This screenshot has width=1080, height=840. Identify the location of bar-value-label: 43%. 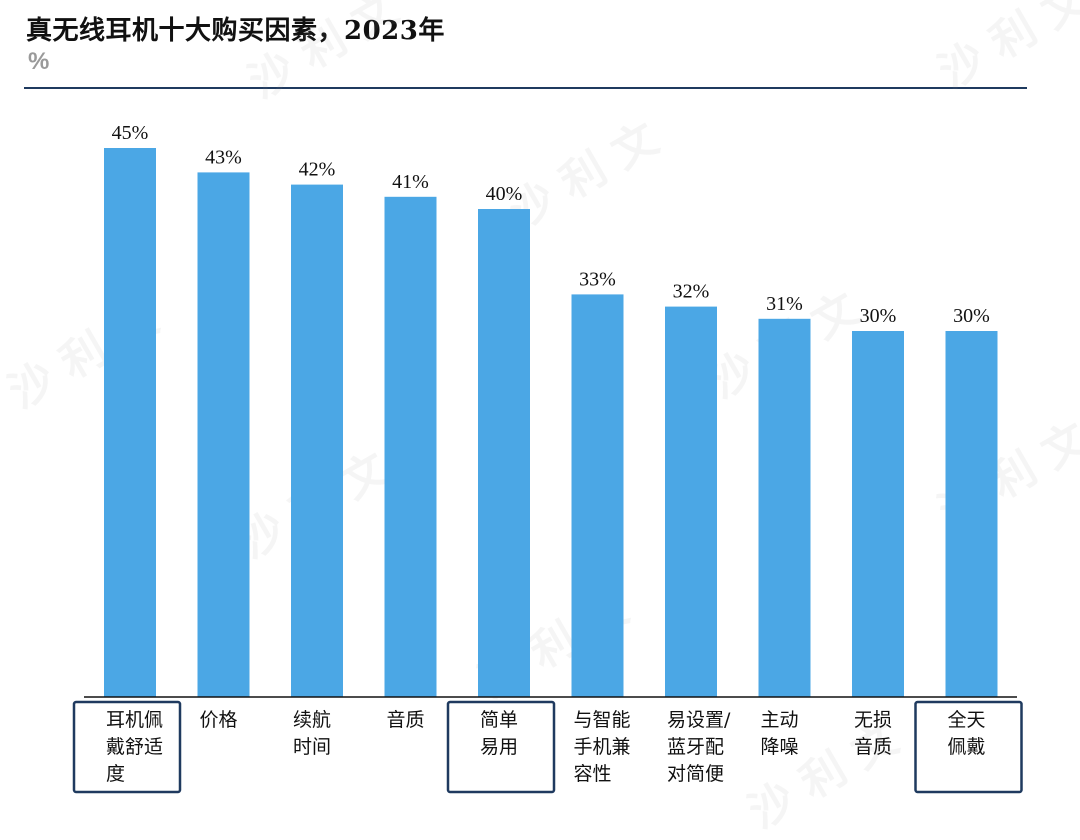
(223, 157).